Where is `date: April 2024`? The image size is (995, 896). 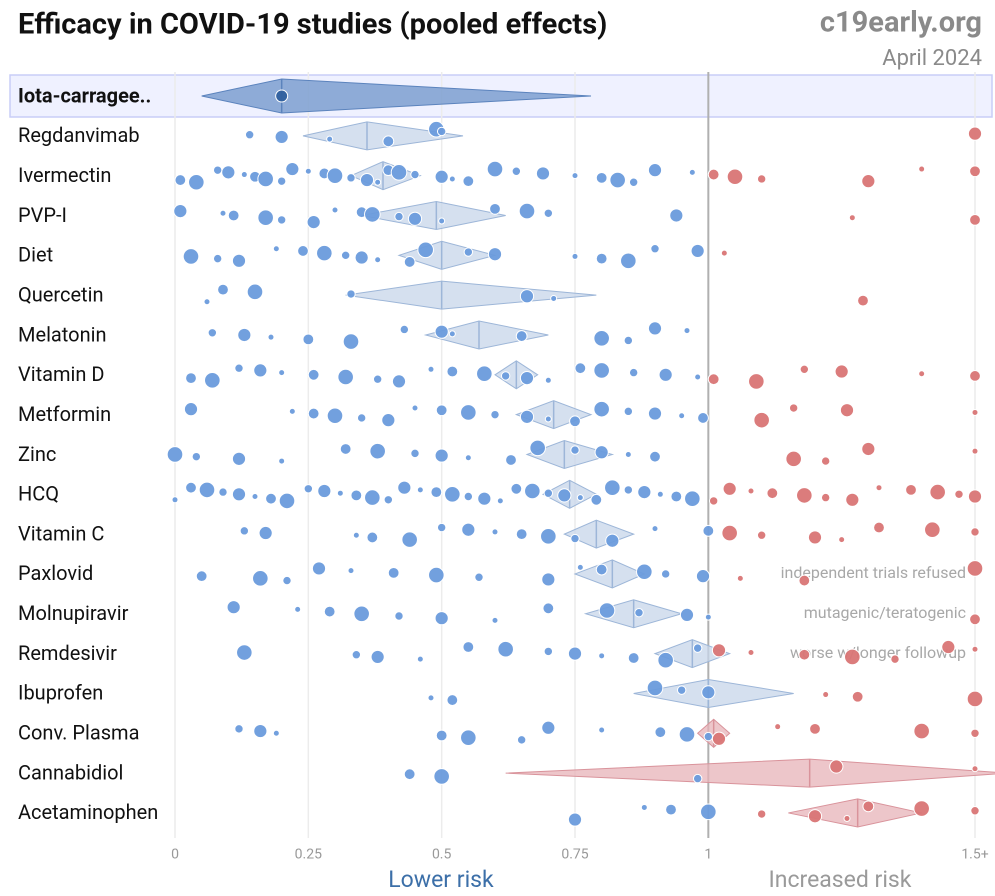
date: April 2024 is located at coordinates (932, 58).